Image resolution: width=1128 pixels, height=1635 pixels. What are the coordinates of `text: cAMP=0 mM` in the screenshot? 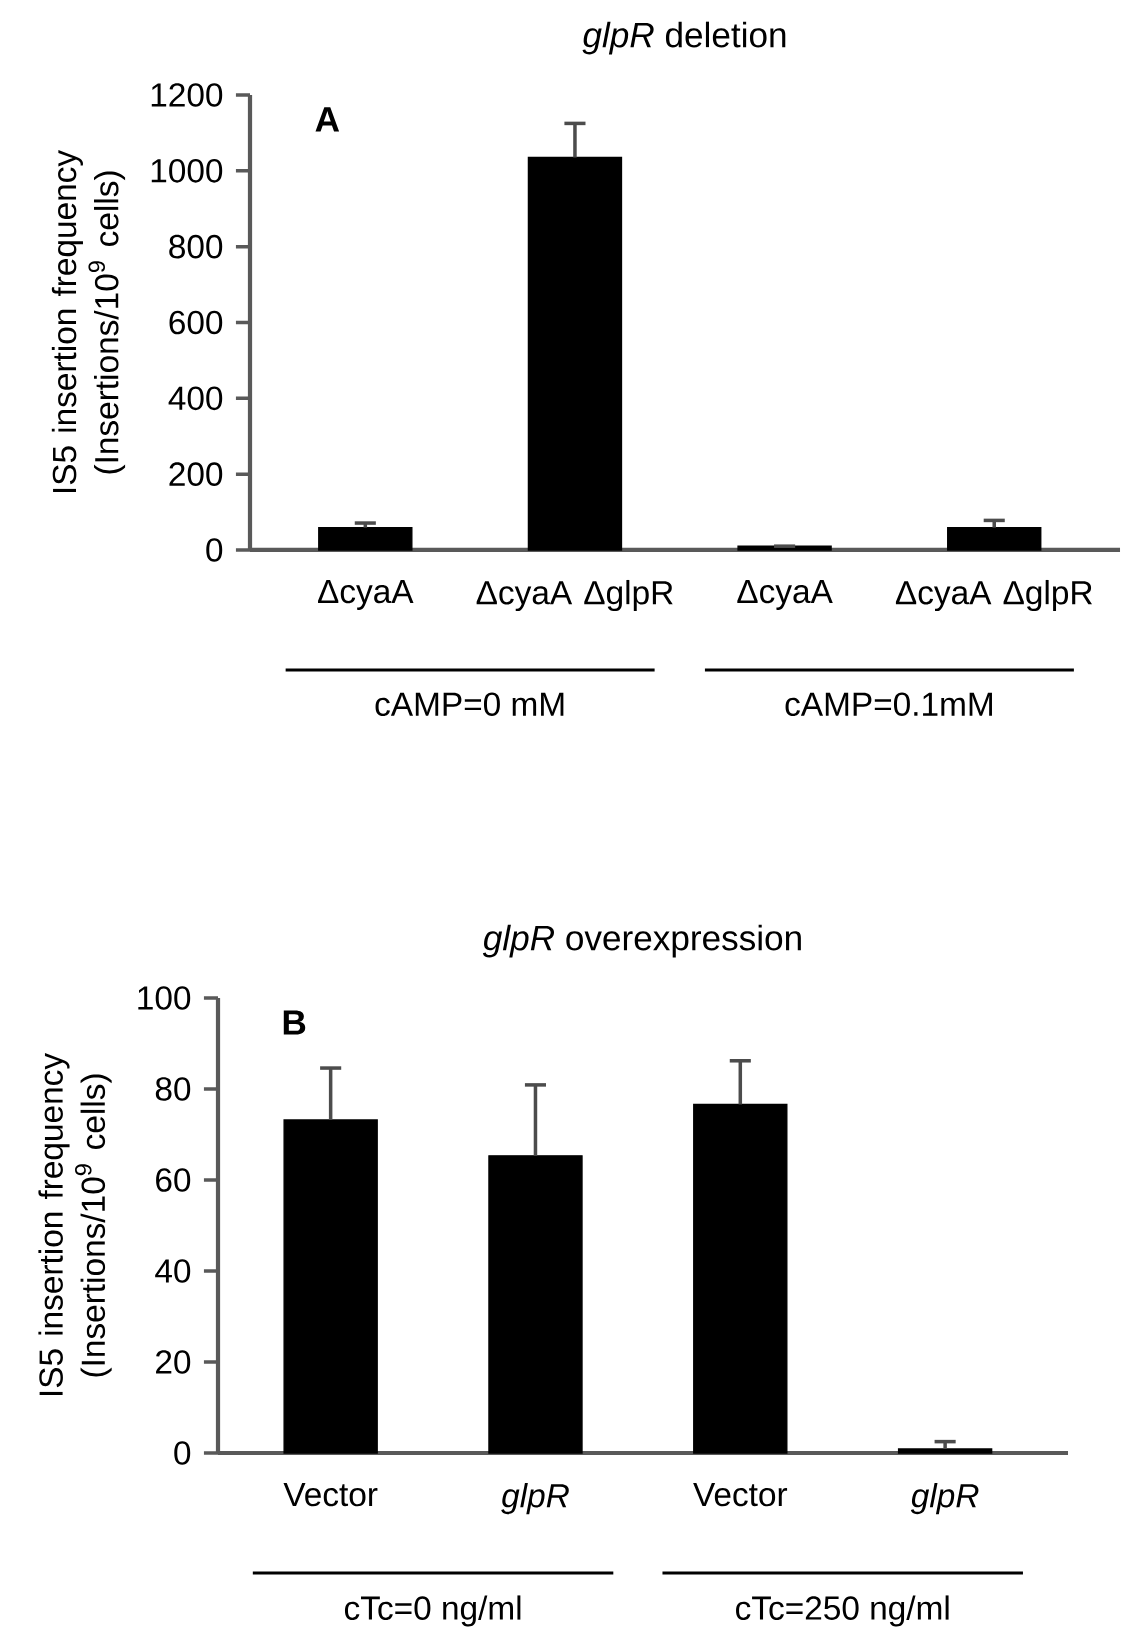 It's located at (469, 704).